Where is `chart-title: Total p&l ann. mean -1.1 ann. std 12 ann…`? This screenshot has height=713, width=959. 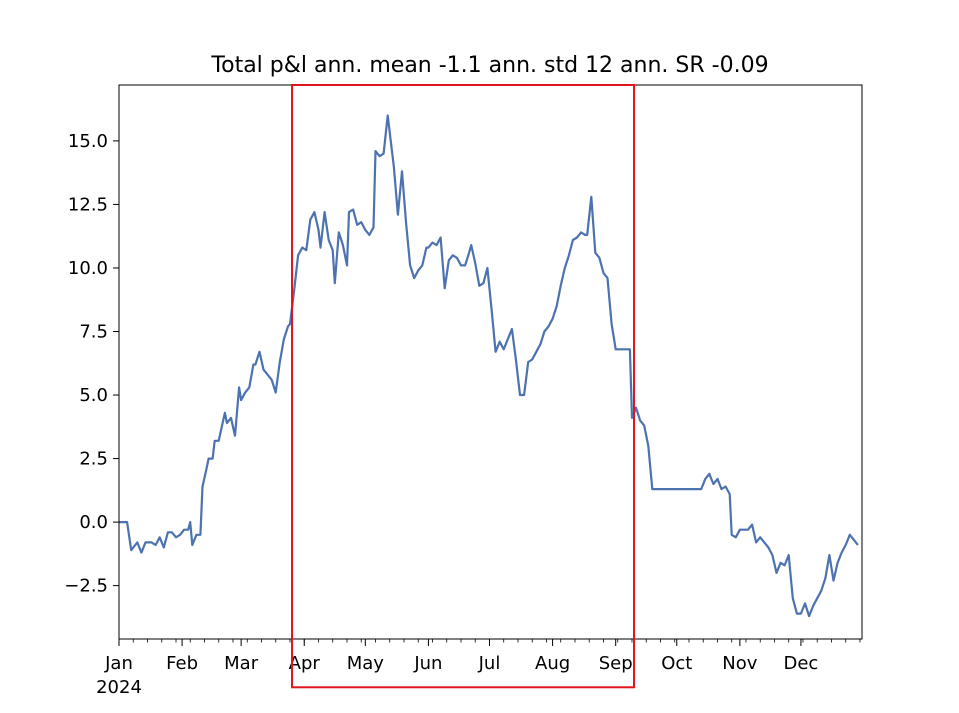
chart-title: Total p&l ann. mean -1.1 ann. std 12 ann… is located at coordinates (489, 65).